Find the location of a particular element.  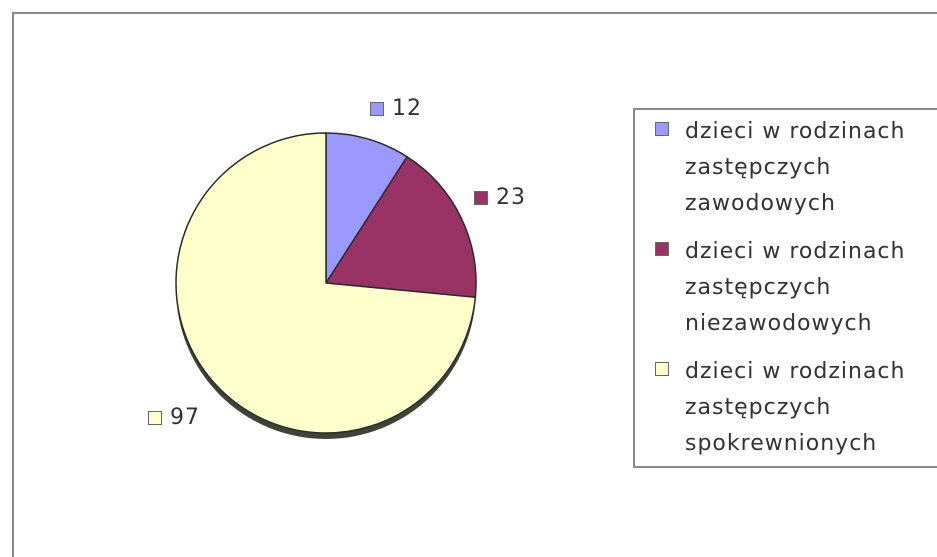

data-label-zawodowych: 12 is located at coordinates (396, 108).